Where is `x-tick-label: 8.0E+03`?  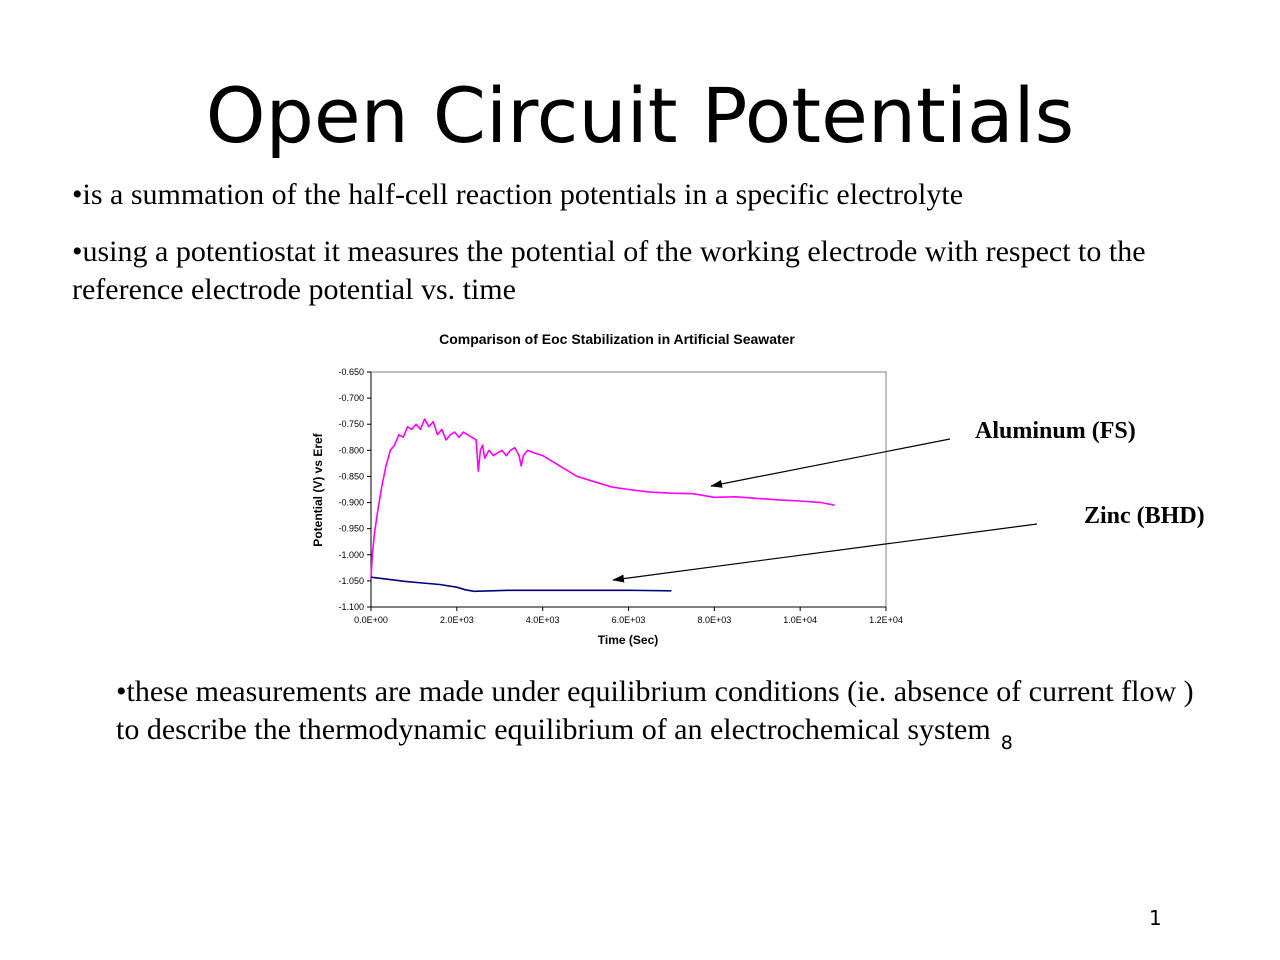
x-tick-label: 8.0E+03 is located at coordinates (714, 620).